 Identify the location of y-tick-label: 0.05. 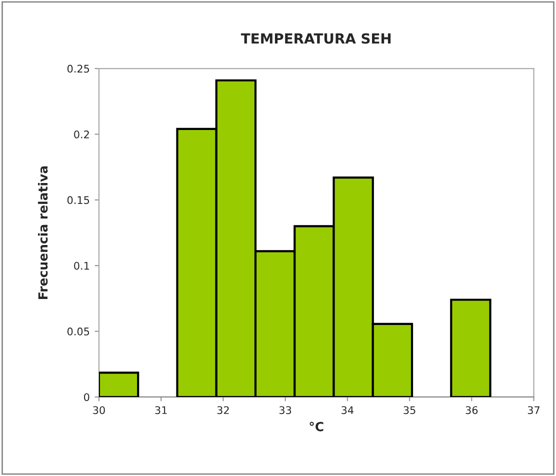
(78, 332).